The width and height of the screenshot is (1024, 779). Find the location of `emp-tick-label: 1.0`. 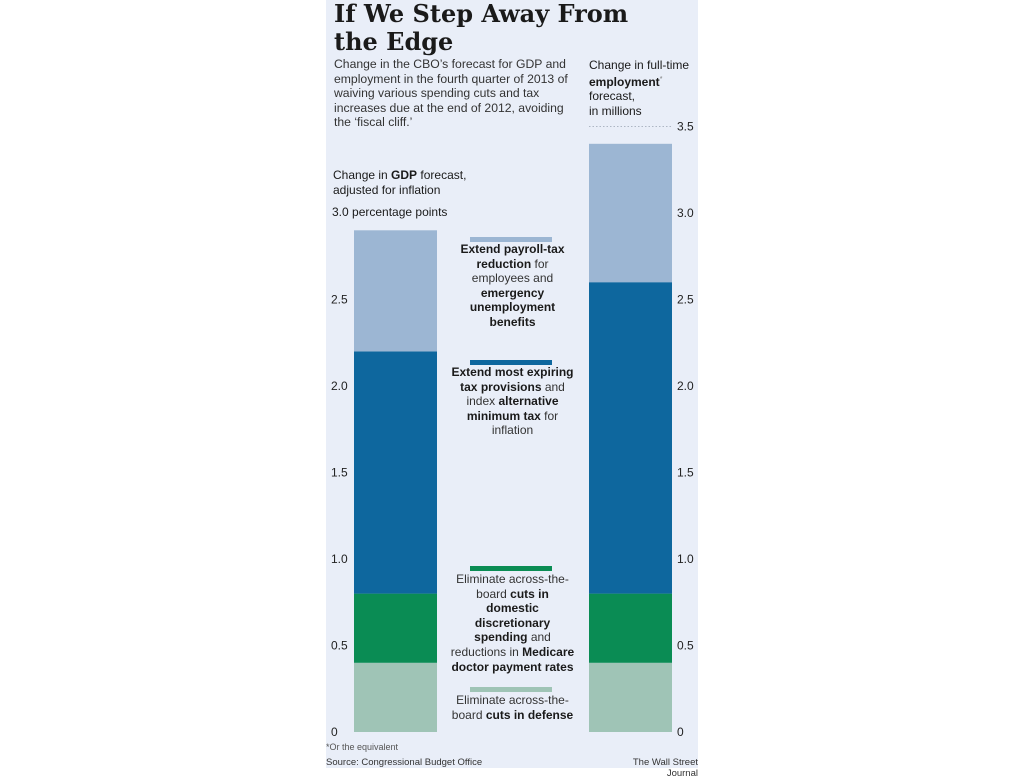

emp-tick-label: 1.0 is located at coordinates (685, 559).